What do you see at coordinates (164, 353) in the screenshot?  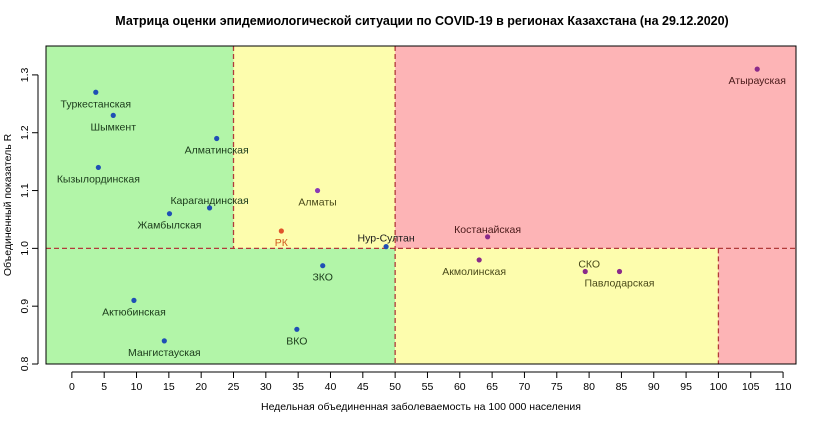 I see `point-label: Мангистауская` at bounding box center [164, 353].